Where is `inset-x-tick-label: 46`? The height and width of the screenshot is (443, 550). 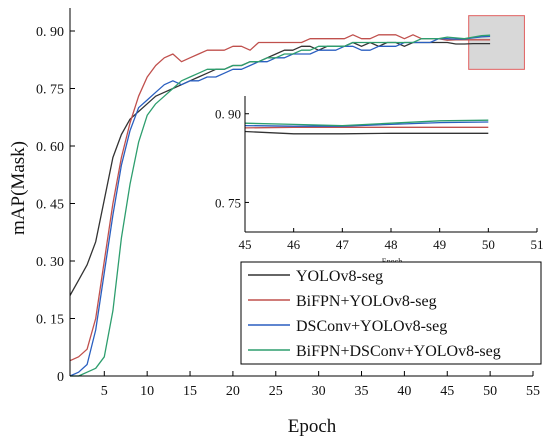
inset-x-tick-label: 46 is located at coordinates (294, 244).